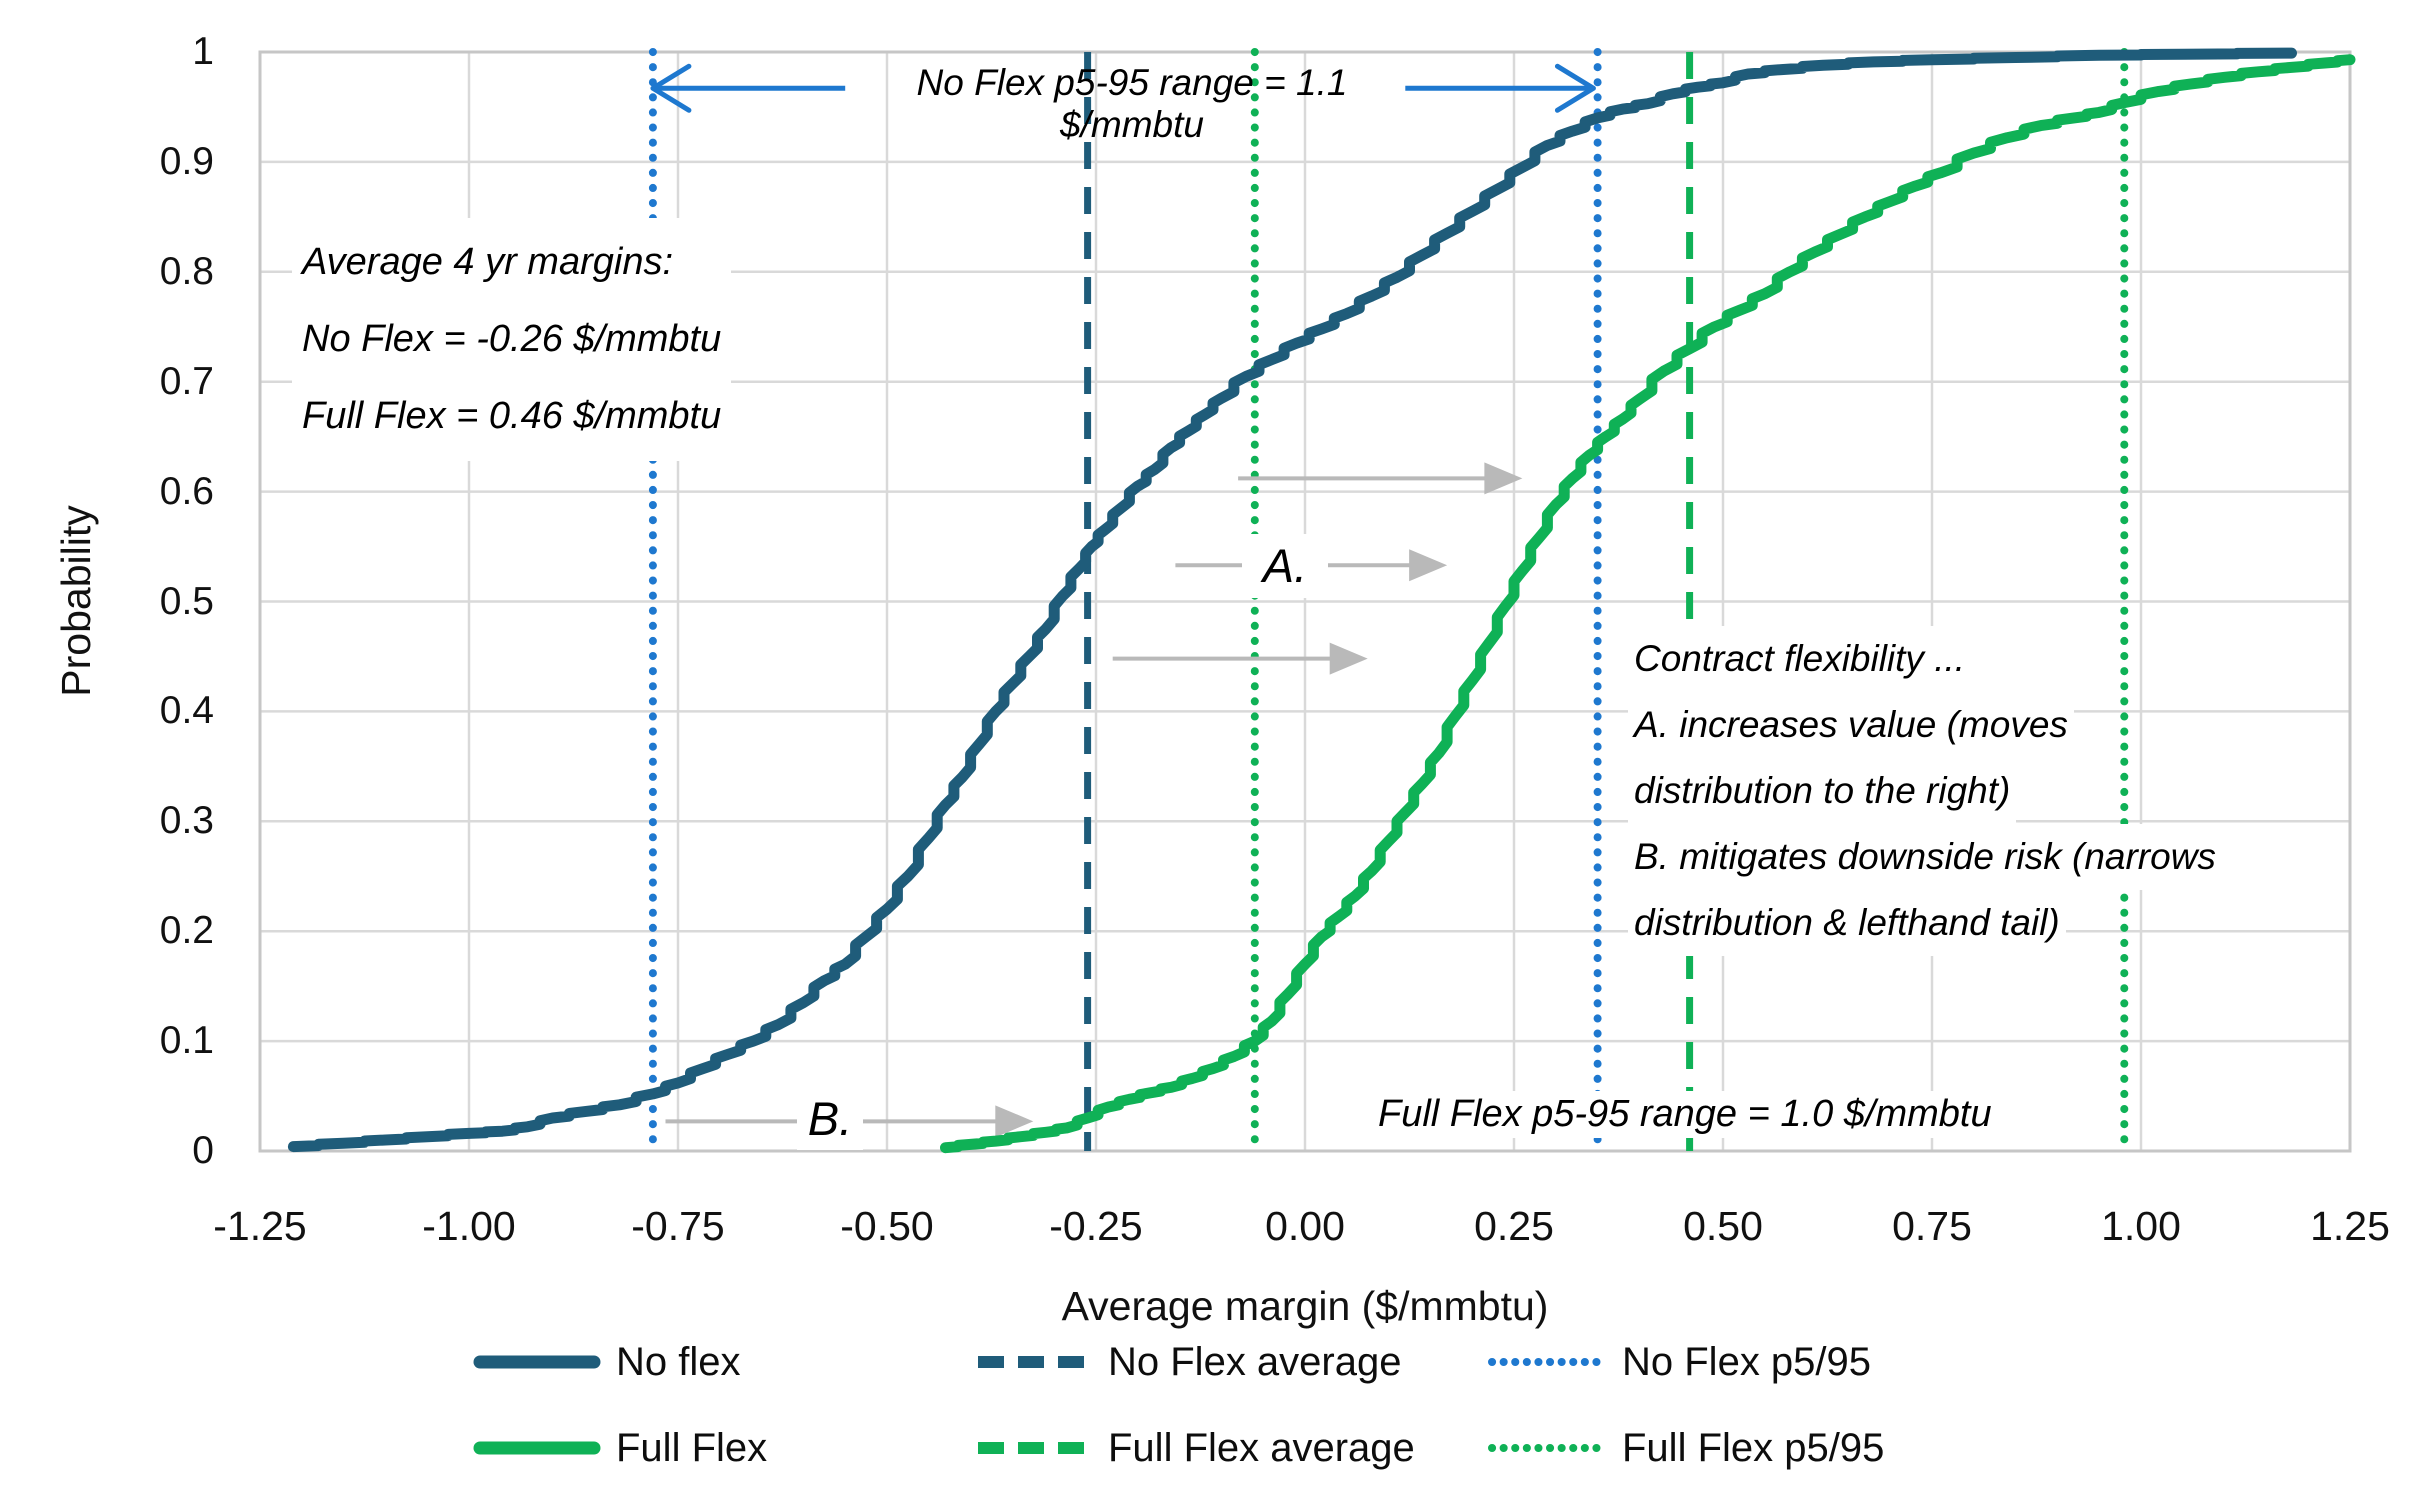 This screenshot has height=1498, width=2430. Describe the element at coordinates (537, 1362) in the screenshot. I see `no-flex-solid-swatch` at that location.